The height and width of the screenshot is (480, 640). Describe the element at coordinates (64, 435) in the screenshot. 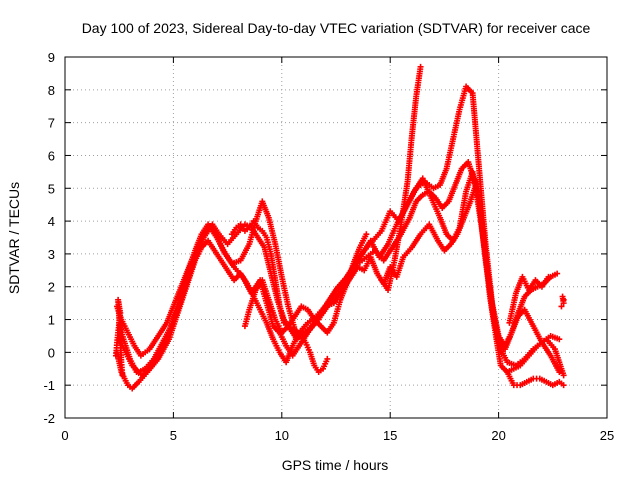

I see `x-tick-label: 0` at that location.